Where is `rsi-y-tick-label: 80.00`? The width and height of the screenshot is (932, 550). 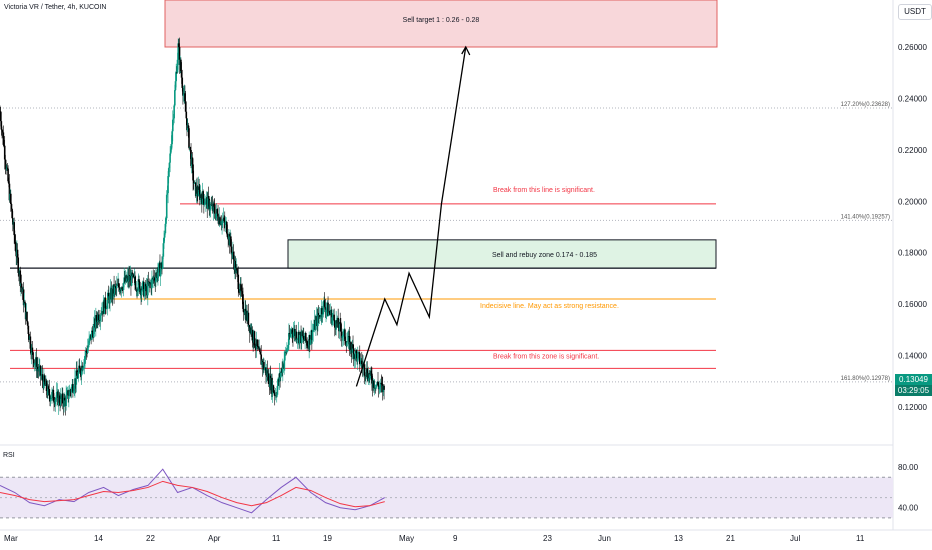 rsi-y-tick-label: 80.00 is located at coordinates (908, 467).